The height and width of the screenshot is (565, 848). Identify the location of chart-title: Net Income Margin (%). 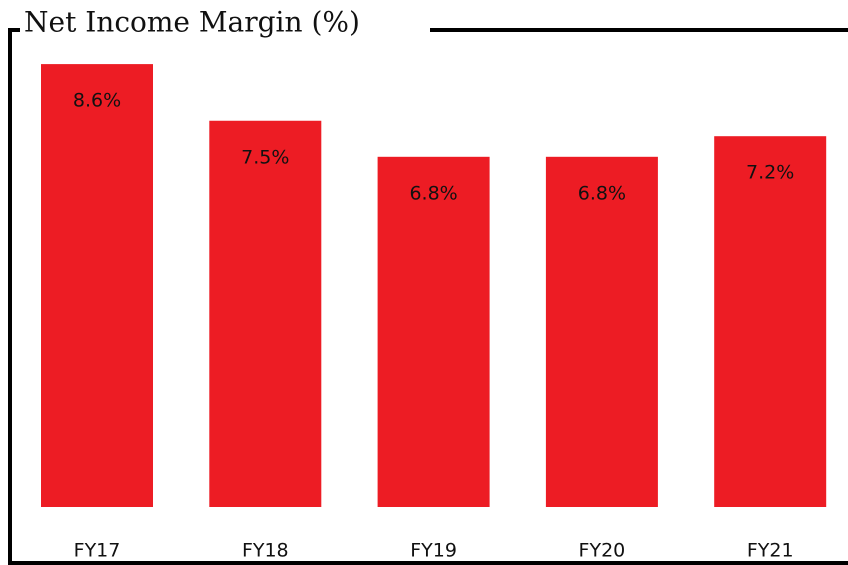
(192, 22).